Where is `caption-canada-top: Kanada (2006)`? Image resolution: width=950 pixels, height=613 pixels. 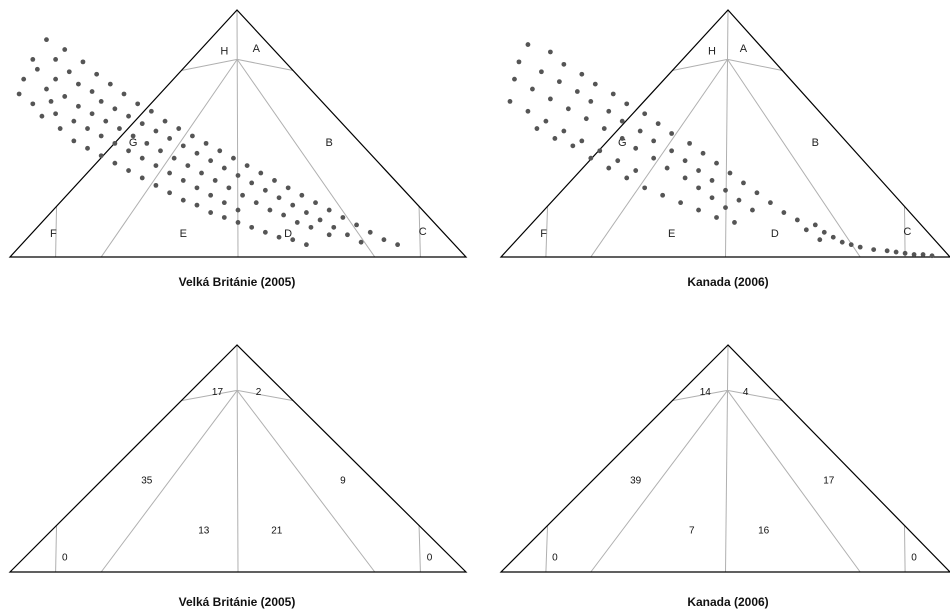 caption-canada-top: Kanada (2006) is located at coordinates (727, 282).